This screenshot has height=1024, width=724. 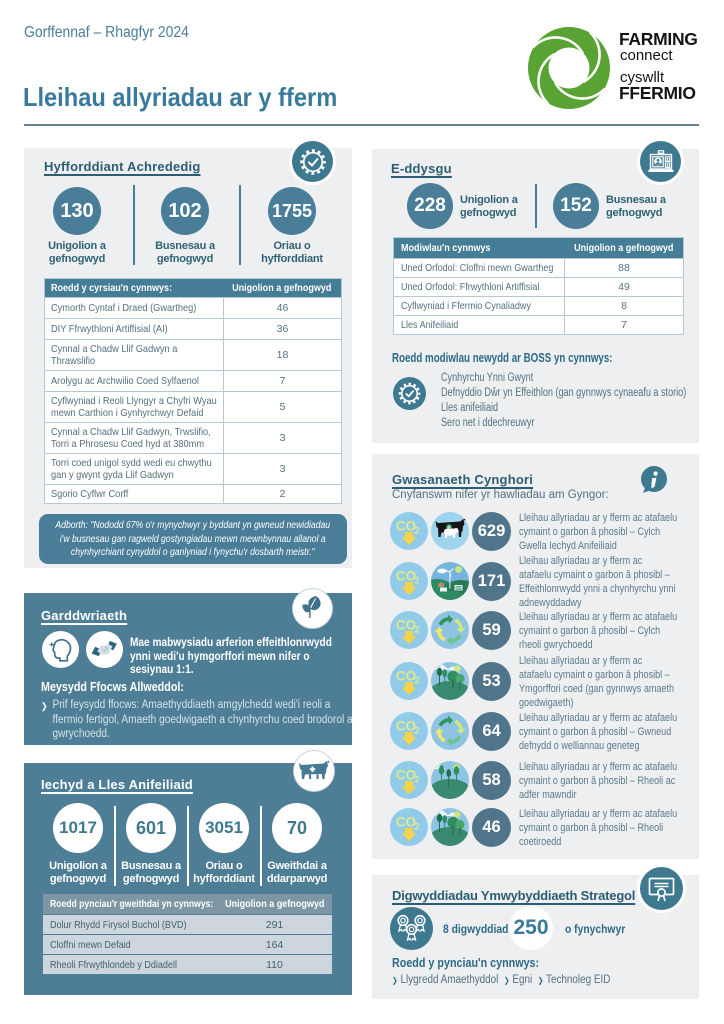 What do you see at coordinates (646, 55) in the screenshot?
I see `svg-text: connect` at bounding box center [646, 55].